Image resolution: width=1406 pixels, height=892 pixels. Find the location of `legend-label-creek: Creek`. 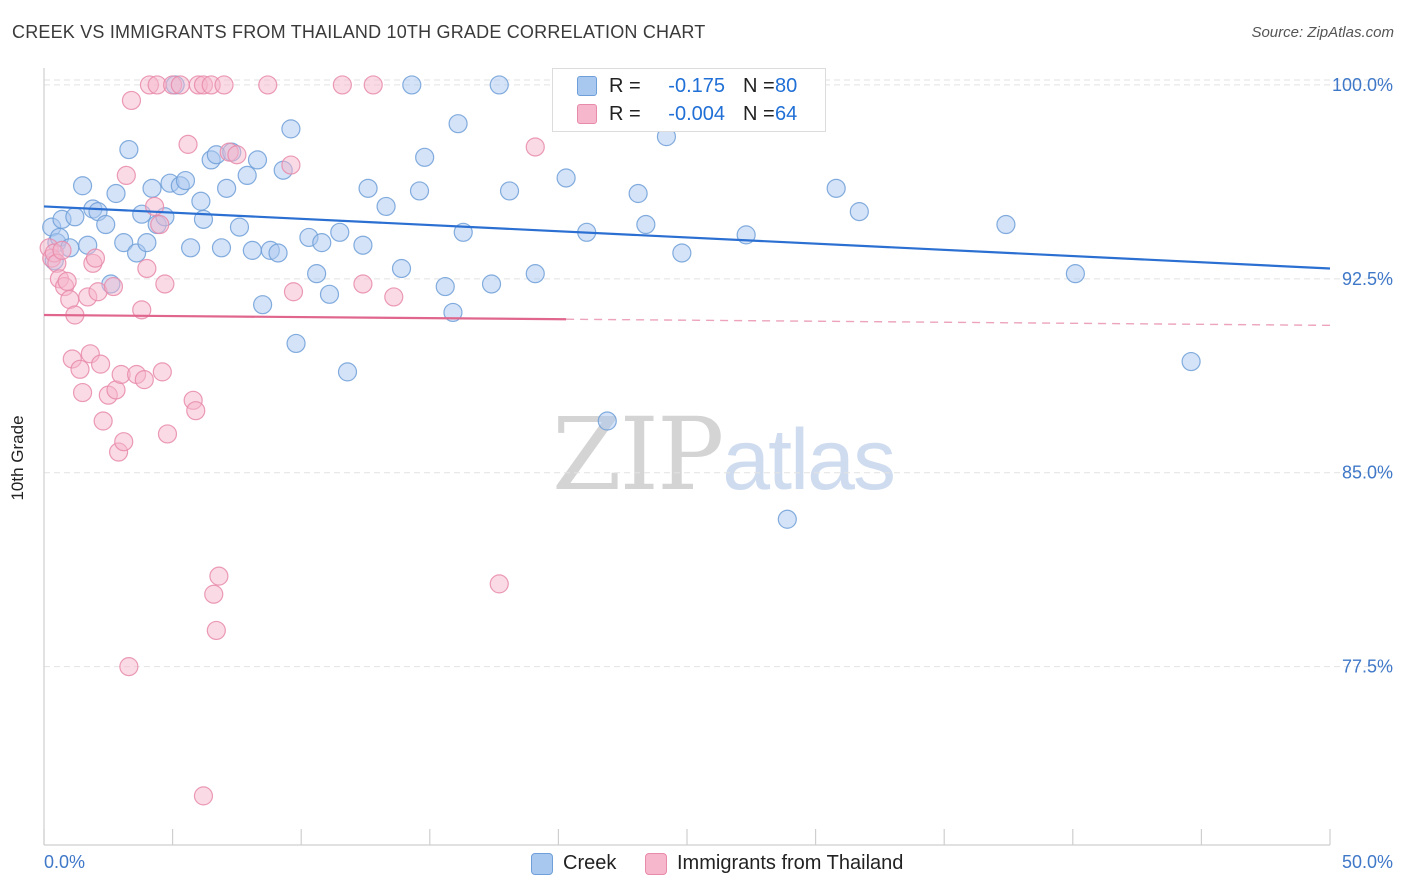

legend-label-creek: Creek is located at coordinates (590, 863).